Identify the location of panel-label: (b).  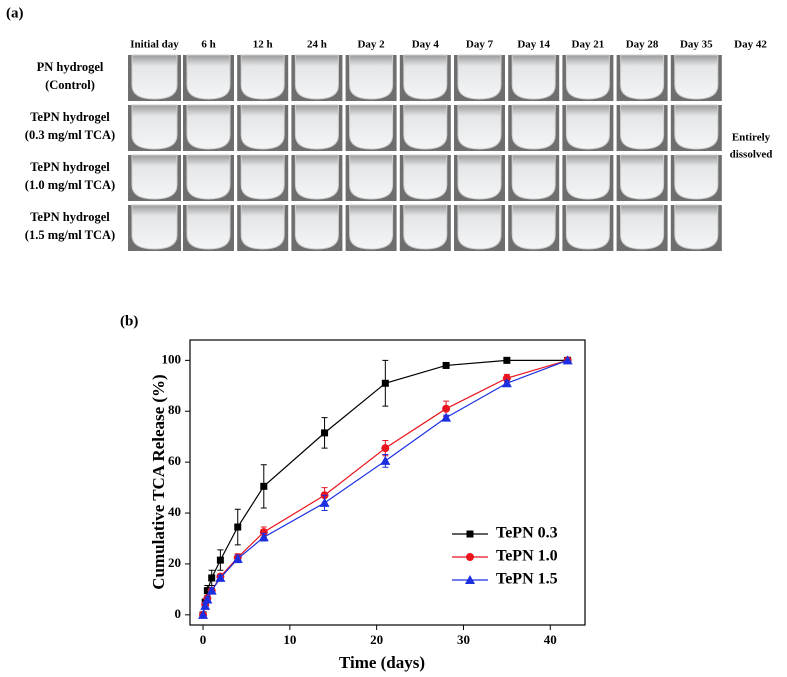
(129, 321).